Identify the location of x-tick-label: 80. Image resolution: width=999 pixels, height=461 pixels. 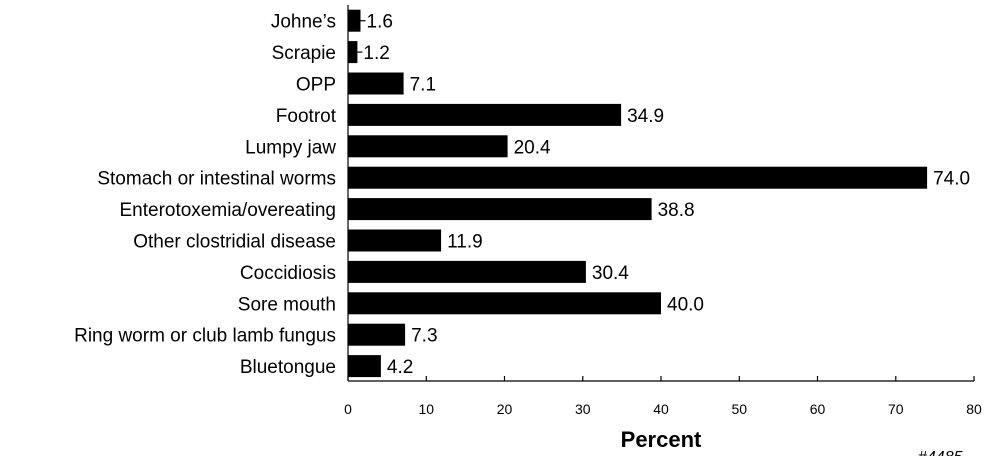
(974, 409).